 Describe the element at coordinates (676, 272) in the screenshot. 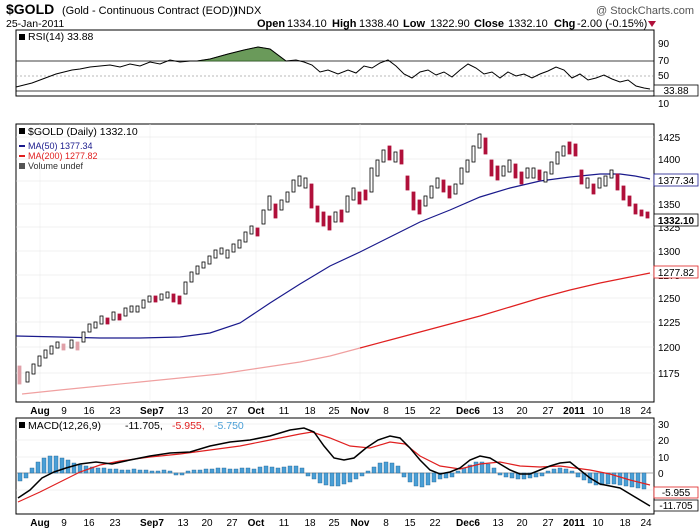

I see `ma200-last-box` at that location.